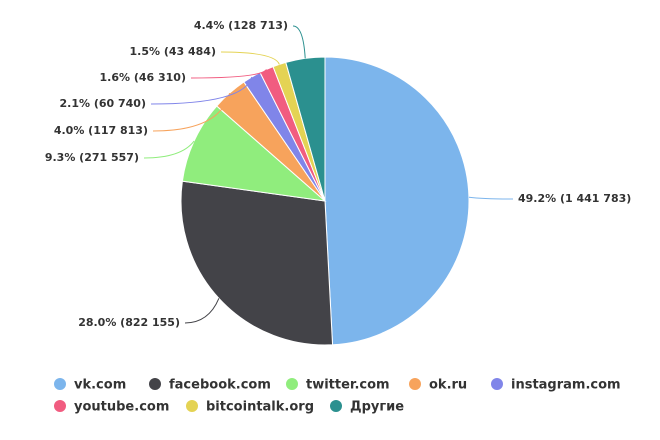  What do you see at coordinates (260, 407) in the screenshot?
I see `legend-label: bitcointalk.org` at bounding box center [260, 407].